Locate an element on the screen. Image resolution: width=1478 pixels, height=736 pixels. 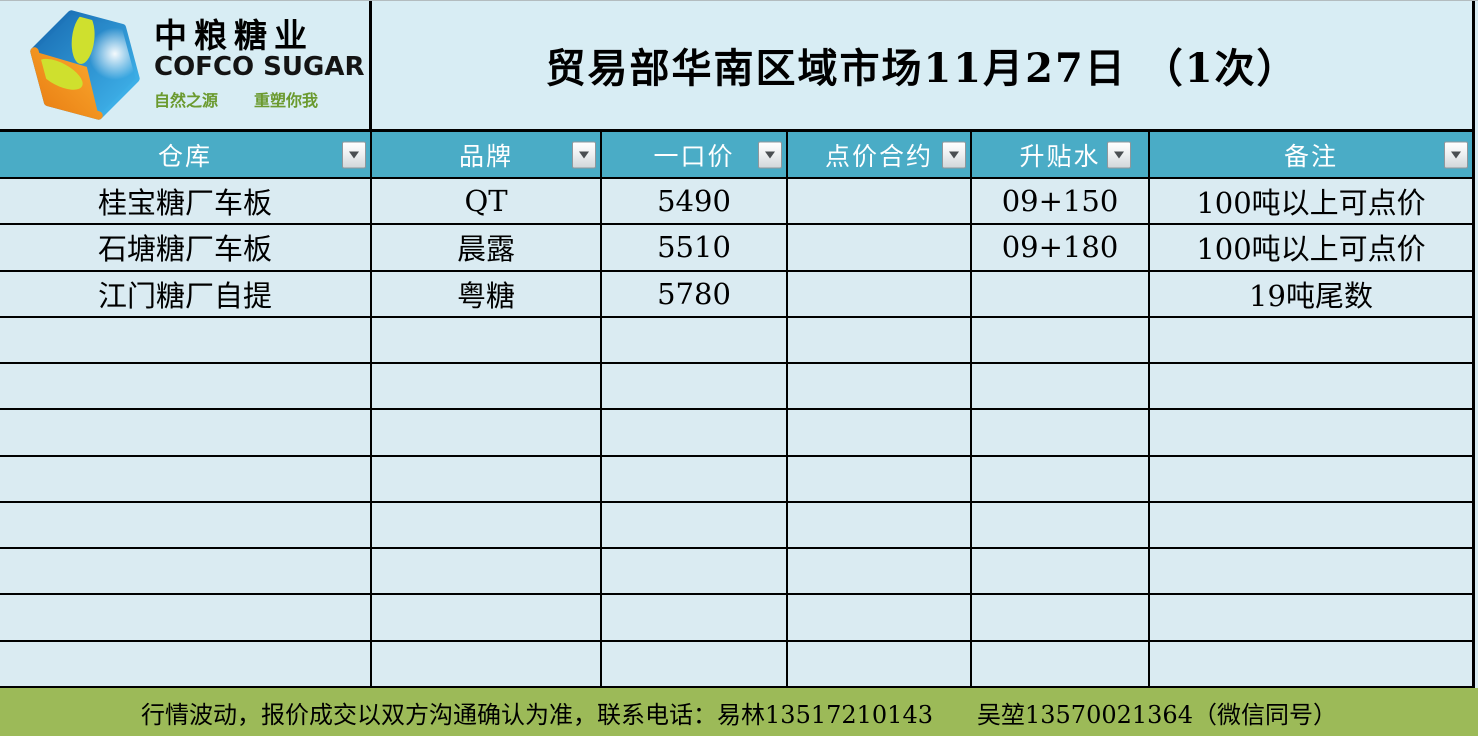
title-cell: 贸易部华南区域市场11月27日 （1次） is located at coordinates (922, 65).